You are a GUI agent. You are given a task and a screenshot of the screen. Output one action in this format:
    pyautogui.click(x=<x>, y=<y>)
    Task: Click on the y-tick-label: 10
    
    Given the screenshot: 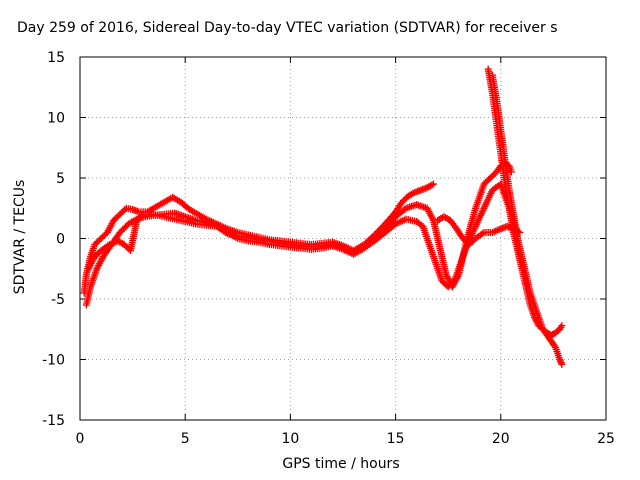 What is the action you would take?
    pyautogui.click(x=56, y=119)
    